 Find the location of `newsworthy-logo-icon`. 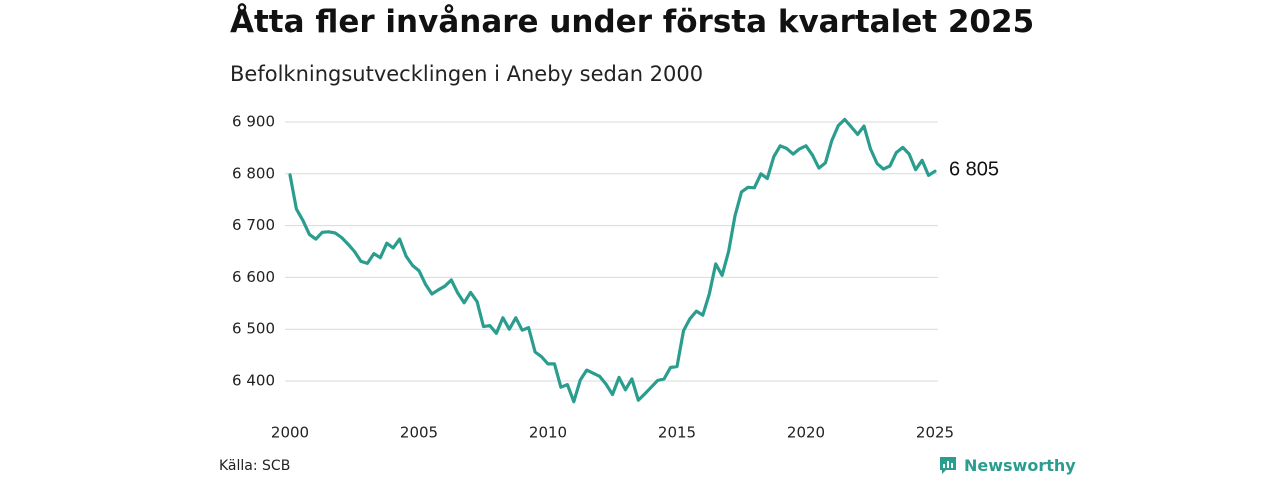

newsworthy-logo-icon is located at coordinates (948, 465).